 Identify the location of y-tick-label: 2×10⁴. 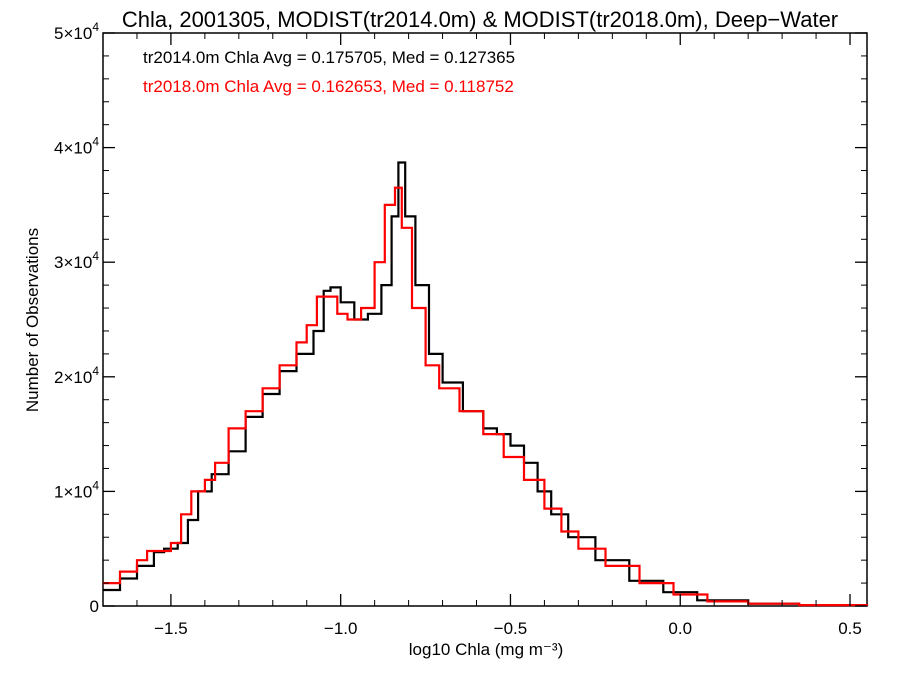
(76, 375).